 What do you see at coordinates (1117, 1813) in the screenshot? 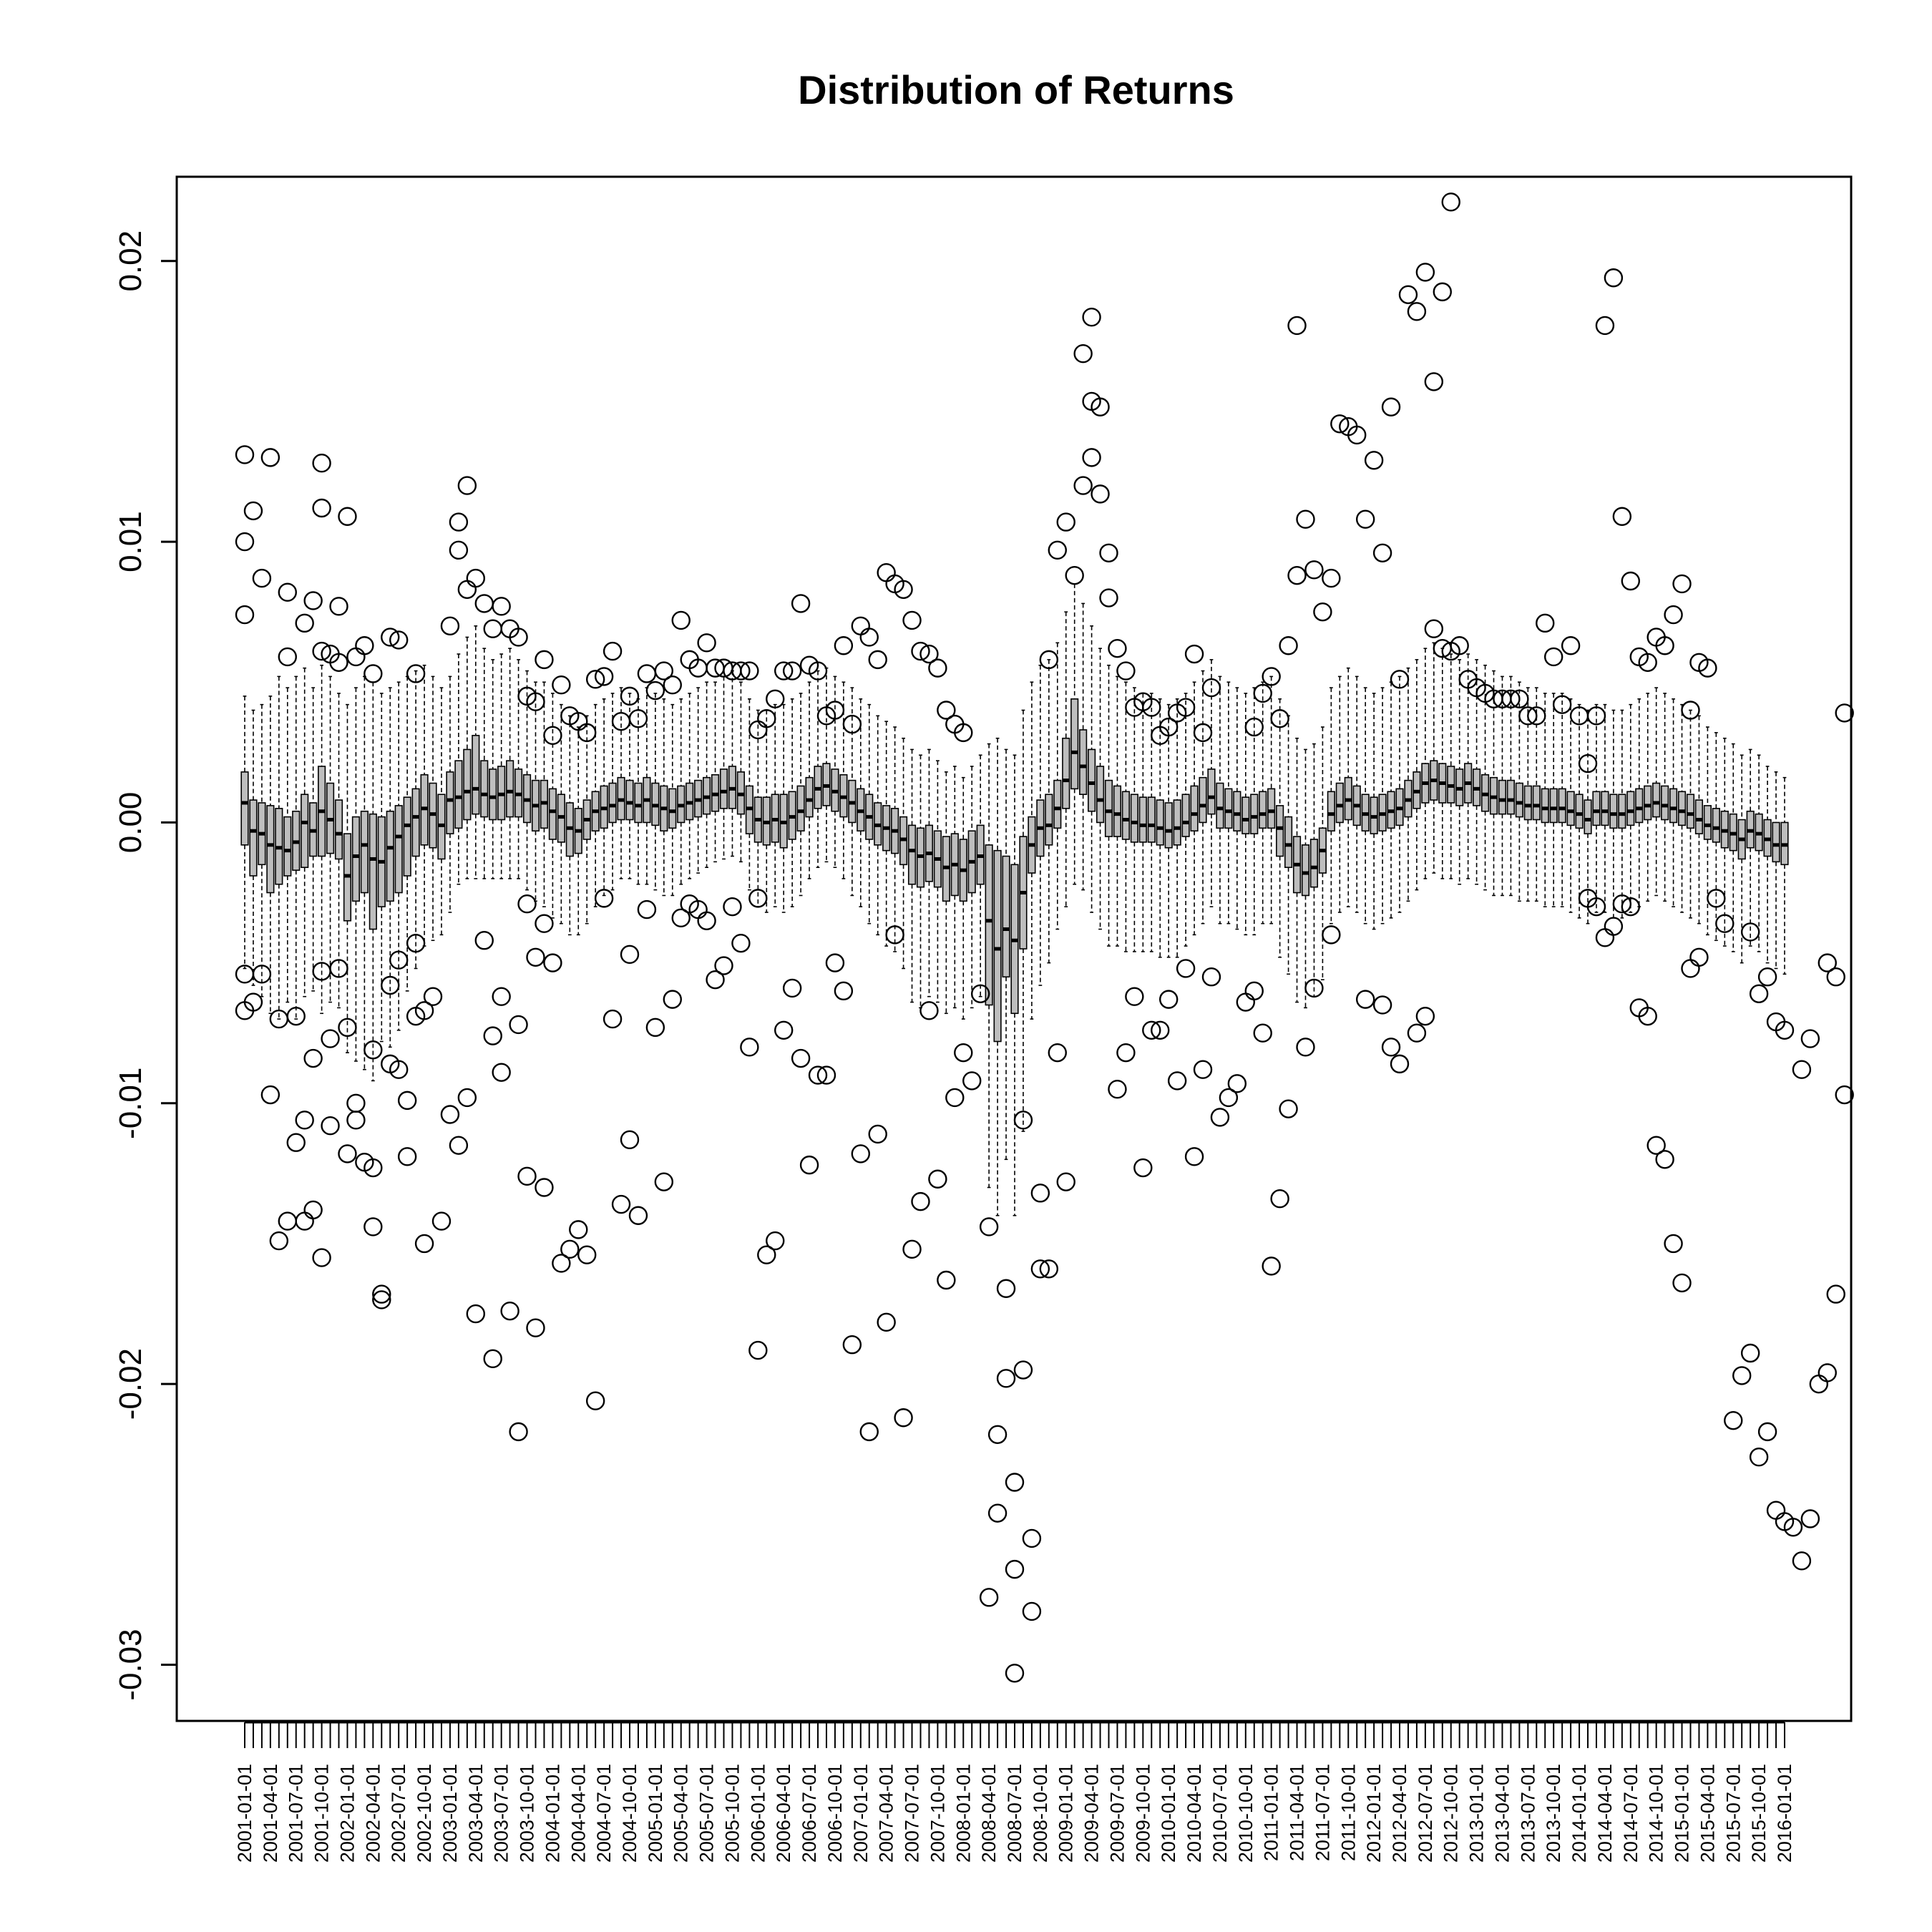
I see `x-tick-label: 2009-07-01` at bounding box center [1117, 1813].